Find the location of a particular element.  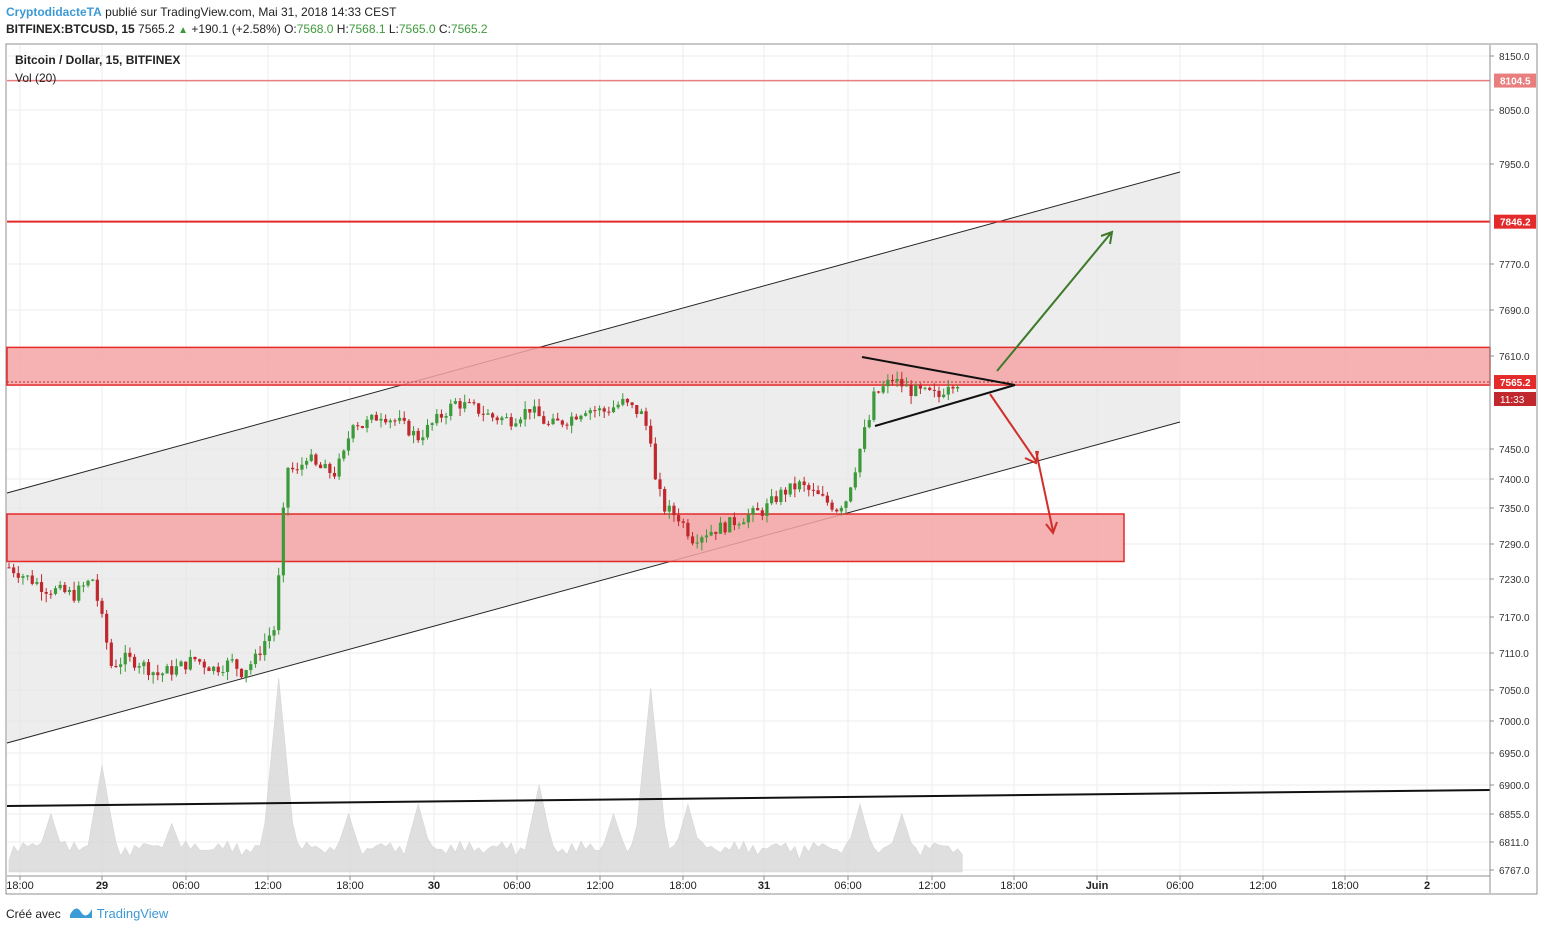

resistance-zone is located at coordinates (748, 366).